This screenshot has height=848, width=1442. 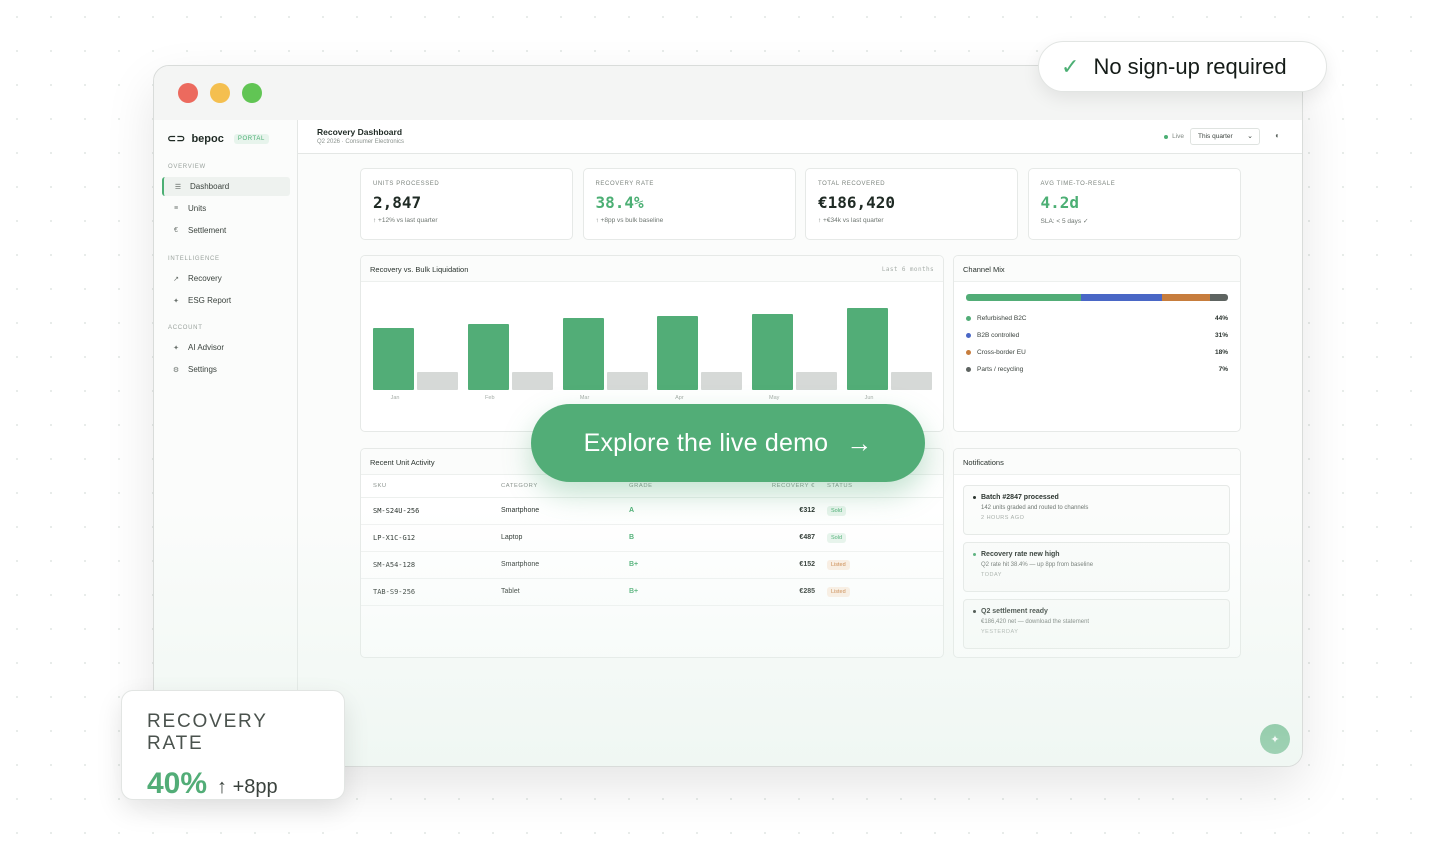 I want to click on sidebar-item-esg-report: ✦ ESG Report, so click(x=226, y=300).